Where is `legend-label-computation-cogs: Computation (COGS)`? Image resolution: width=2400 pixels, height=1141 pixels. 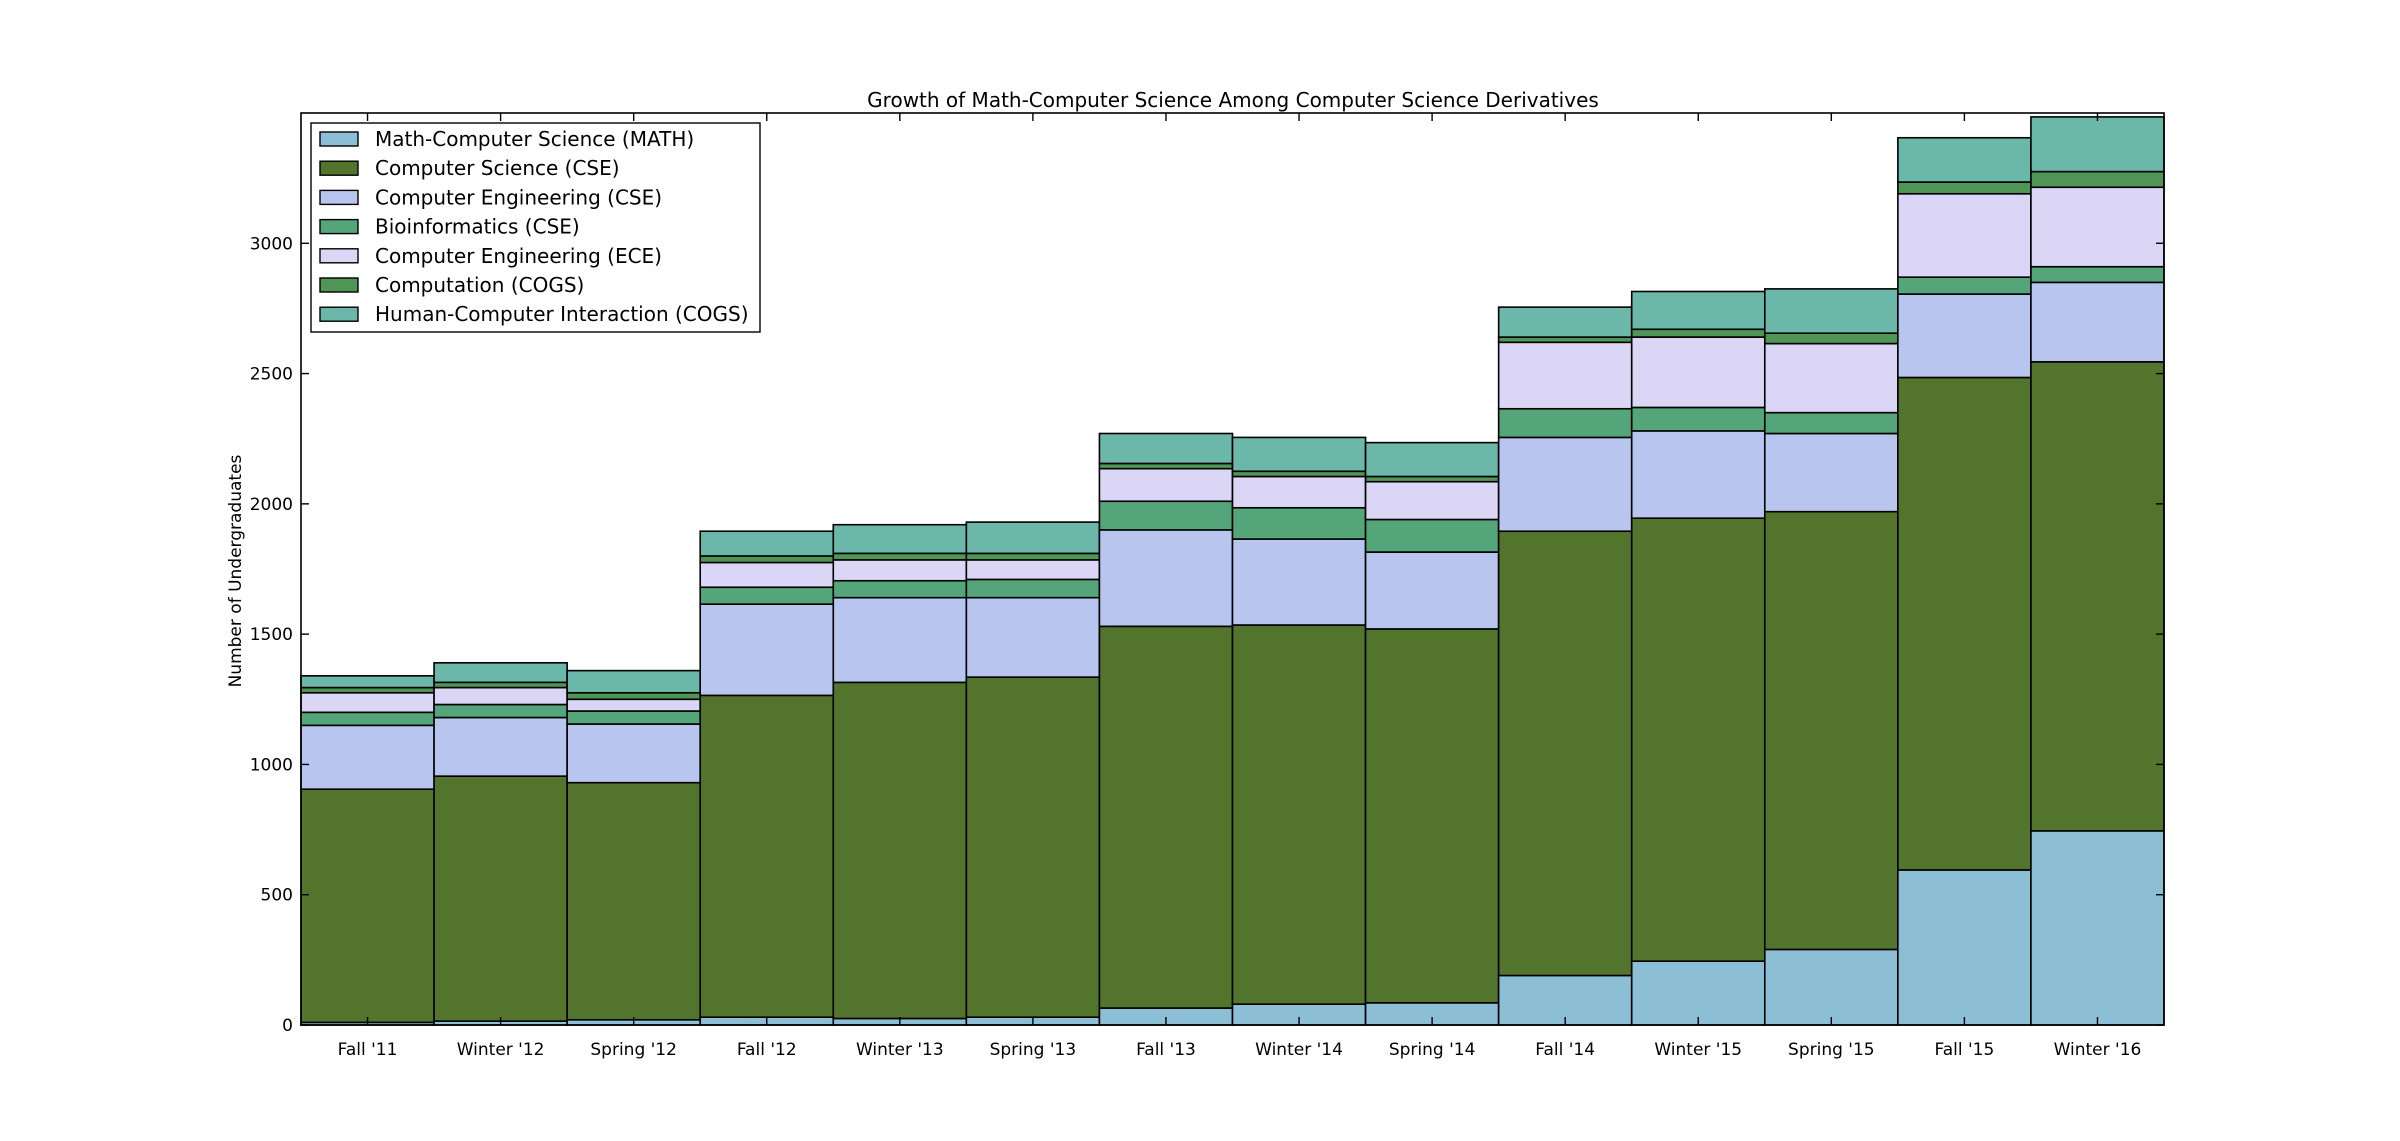 legend-label-computation-cogs: Computation (COGS) is located at coordinates (479, 285).